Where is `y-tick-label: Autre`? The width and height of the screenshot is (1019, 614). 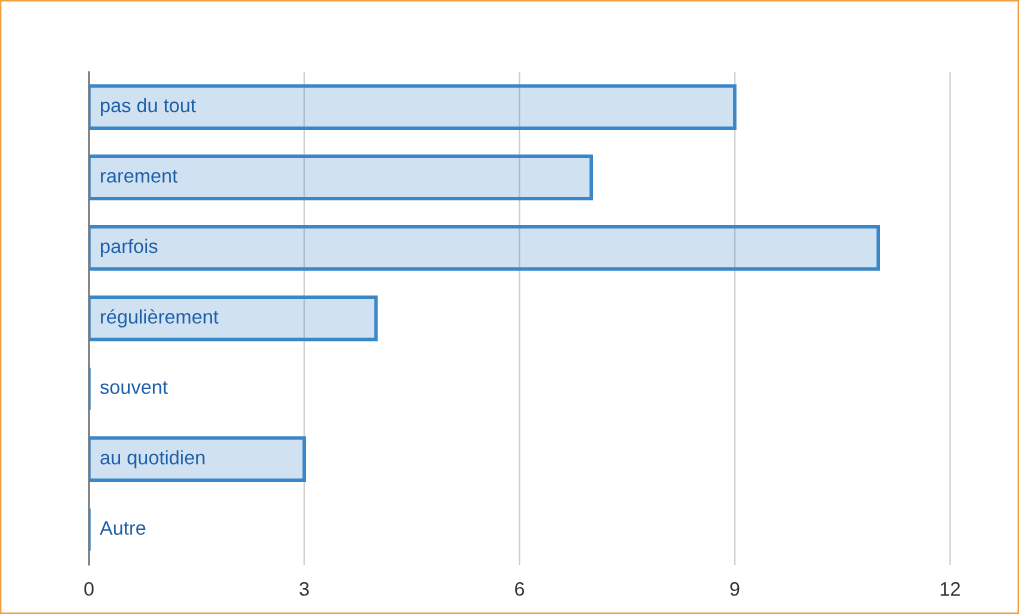
y-tick-label: Autre is located at coordinates (122, 528).